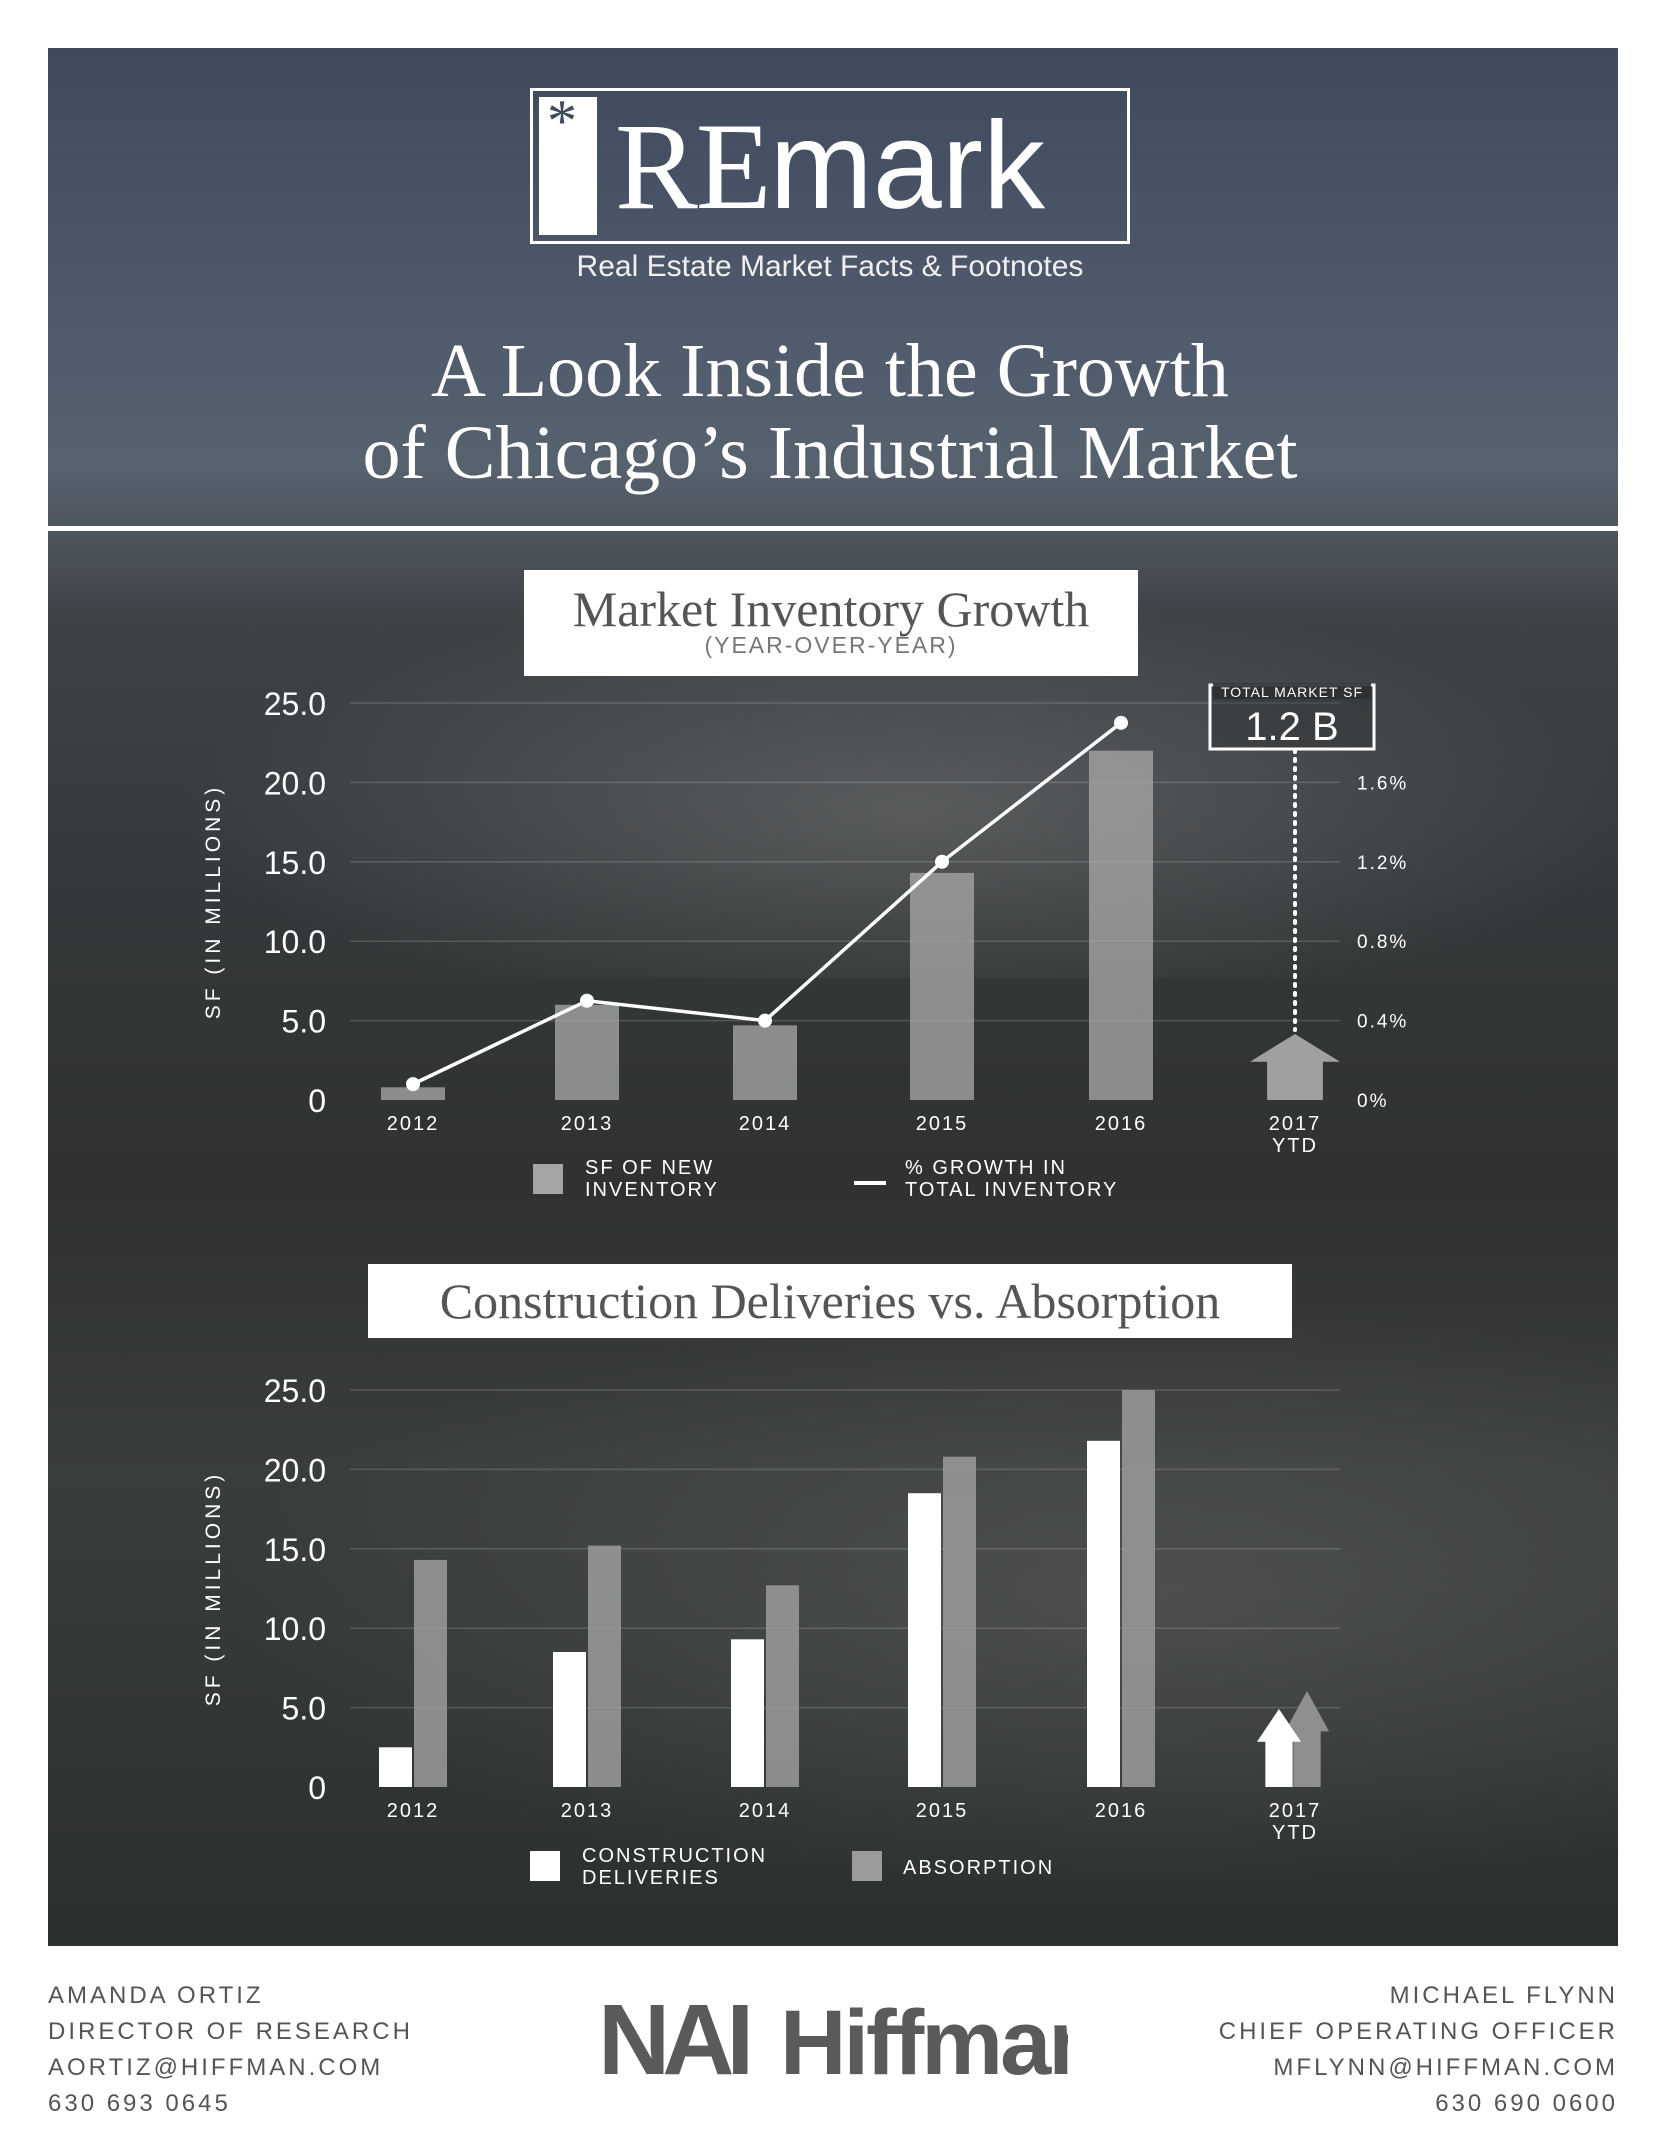  I want to click on chart2-ylabel: SF (IN MILLIONS), so click(213, 1589).